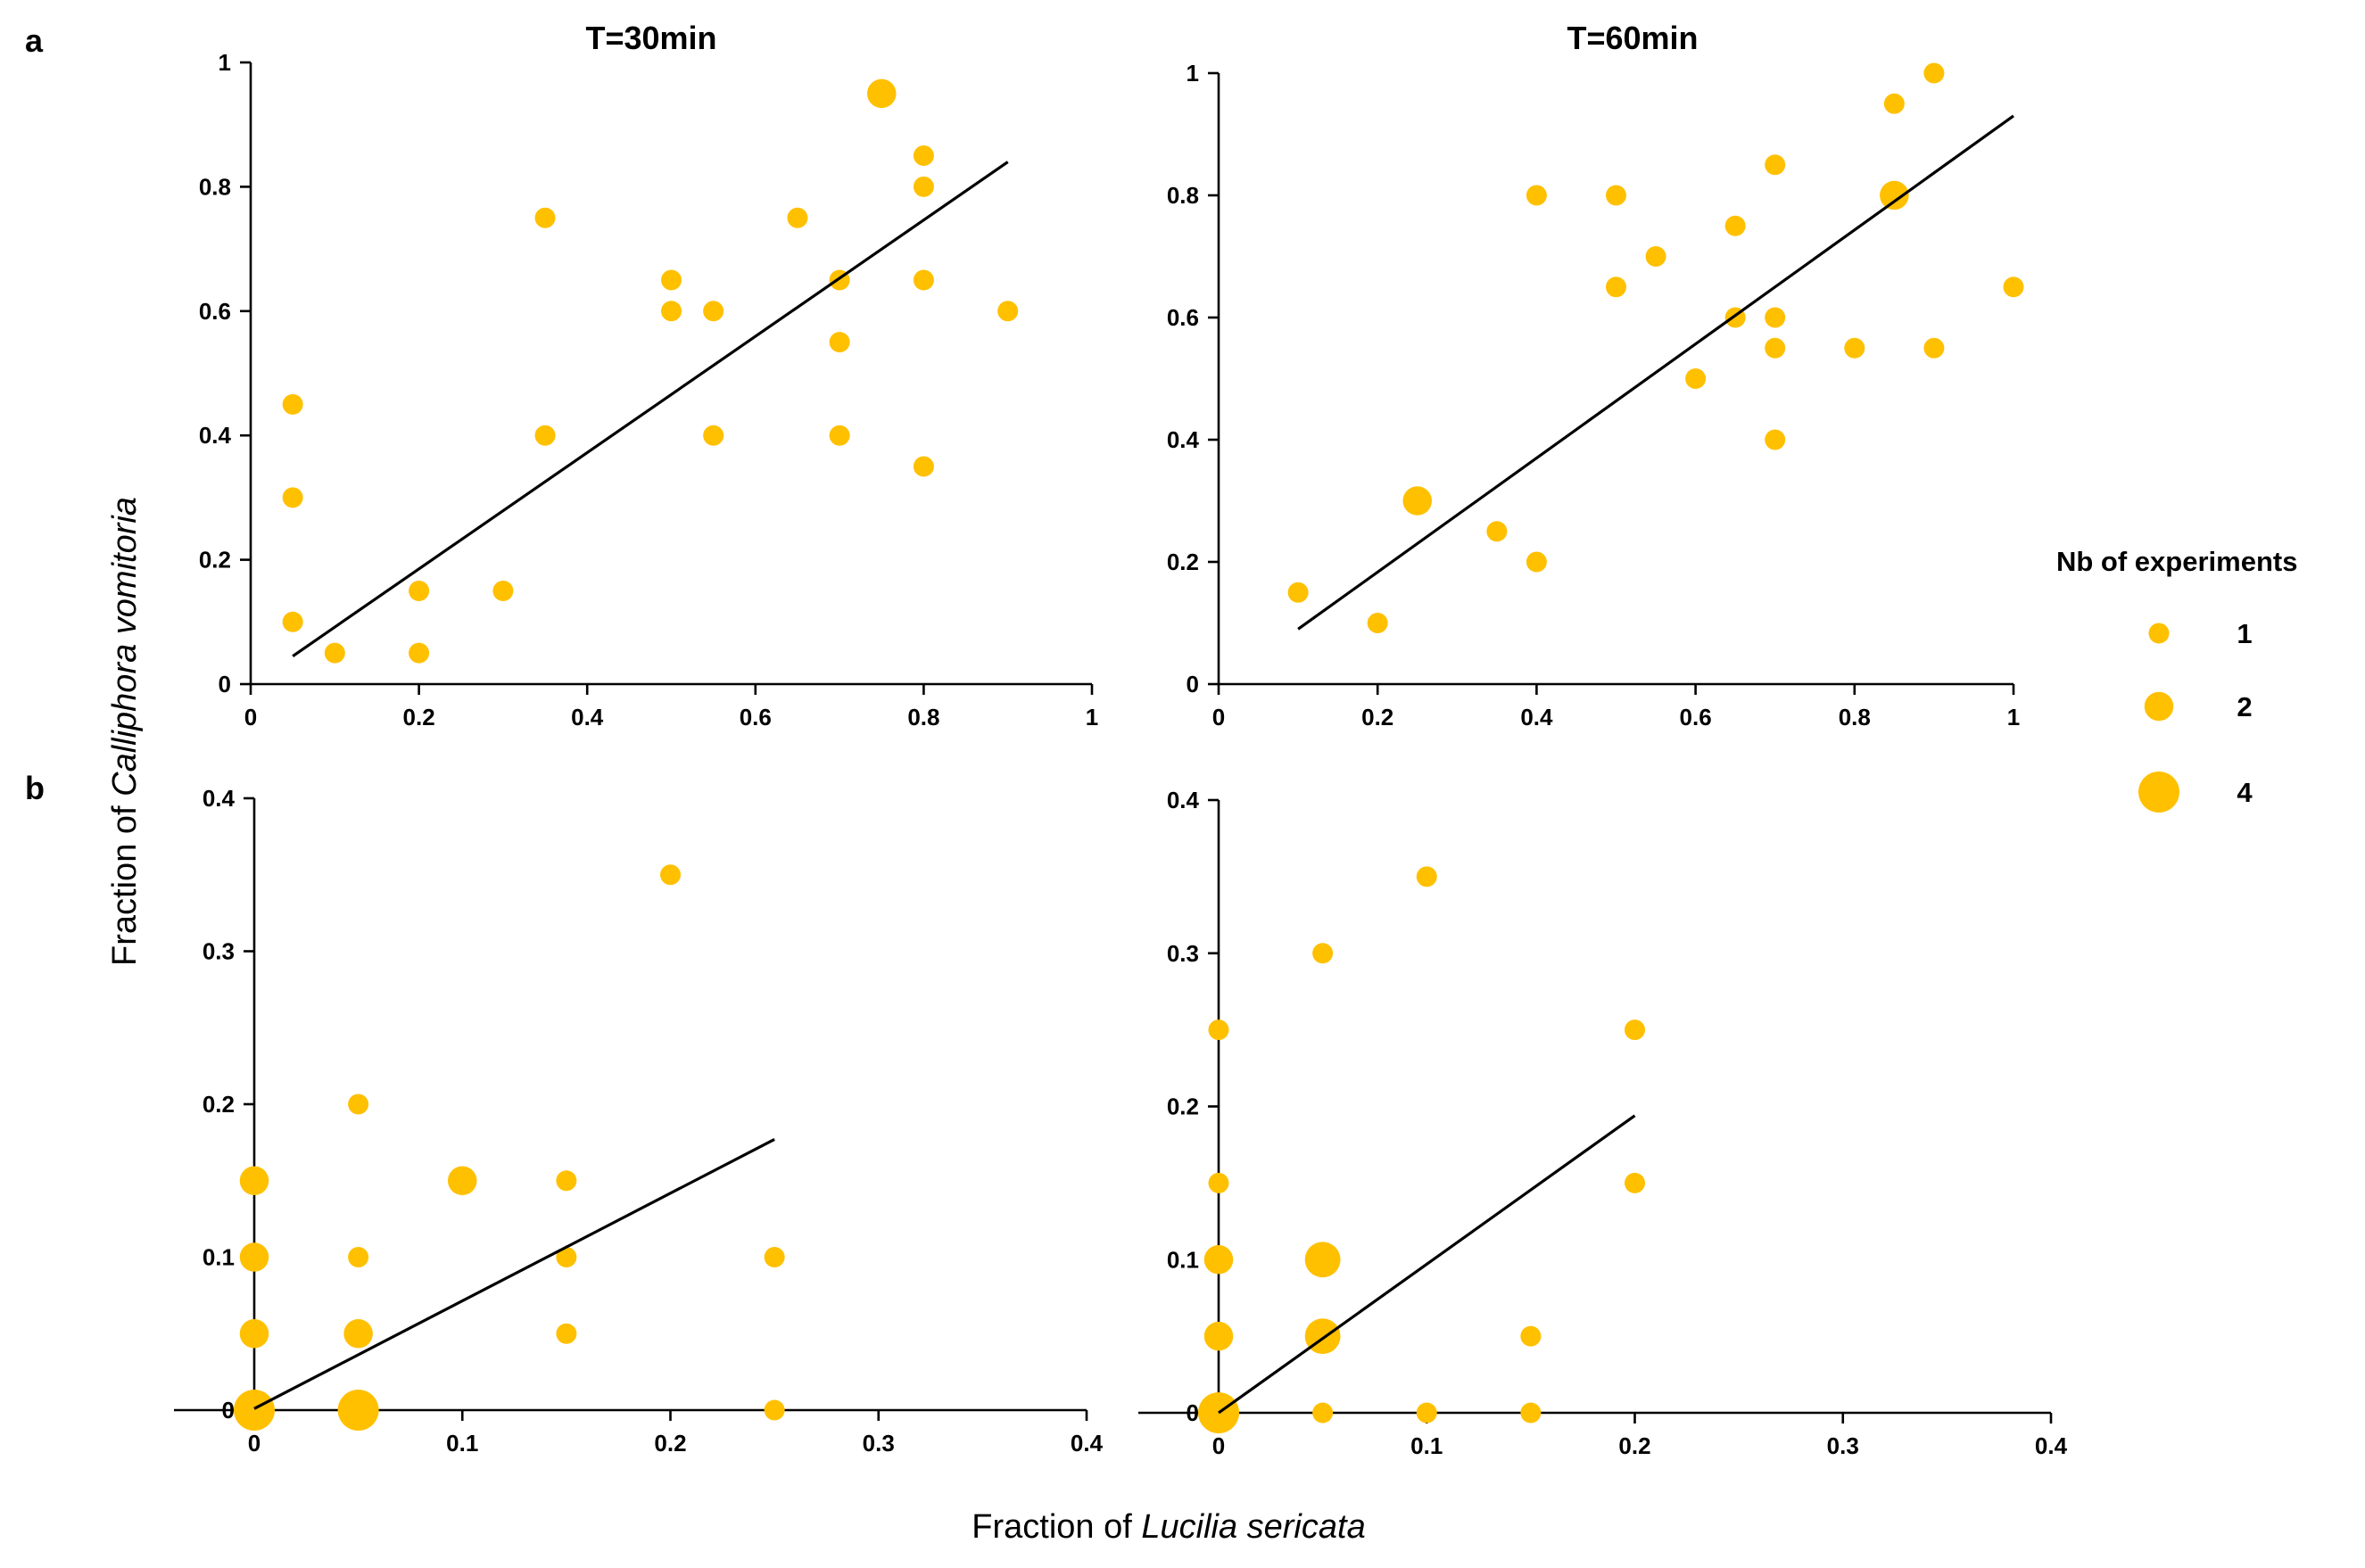  What do you see at coordinates (35, 788) in the screenshot?
I see `panel-label-b: b` at bounding box center [35, 788].